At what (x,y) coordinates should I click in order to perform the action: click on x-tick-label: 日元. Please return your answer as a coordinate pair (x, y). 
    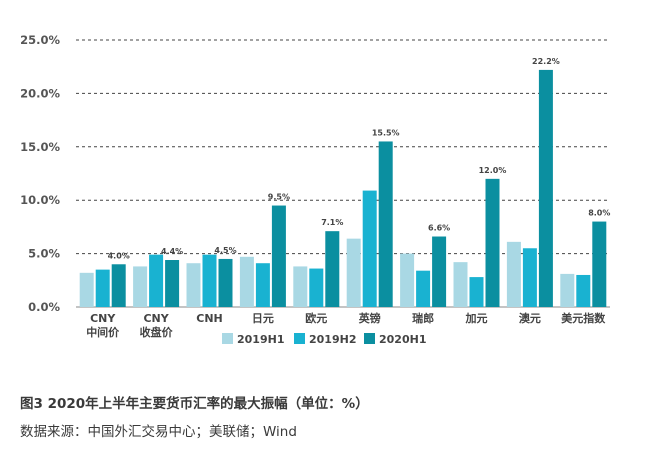
    Looking at the image, I should click on (263, 318).